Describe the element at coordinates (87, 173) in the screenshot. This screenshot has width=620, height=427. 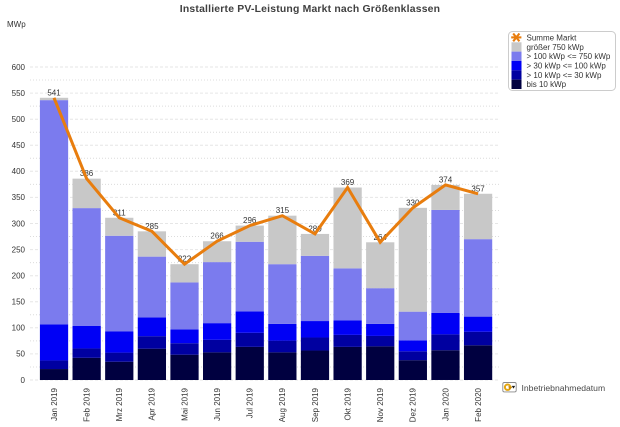
I see `svg-text: 386` at that location.